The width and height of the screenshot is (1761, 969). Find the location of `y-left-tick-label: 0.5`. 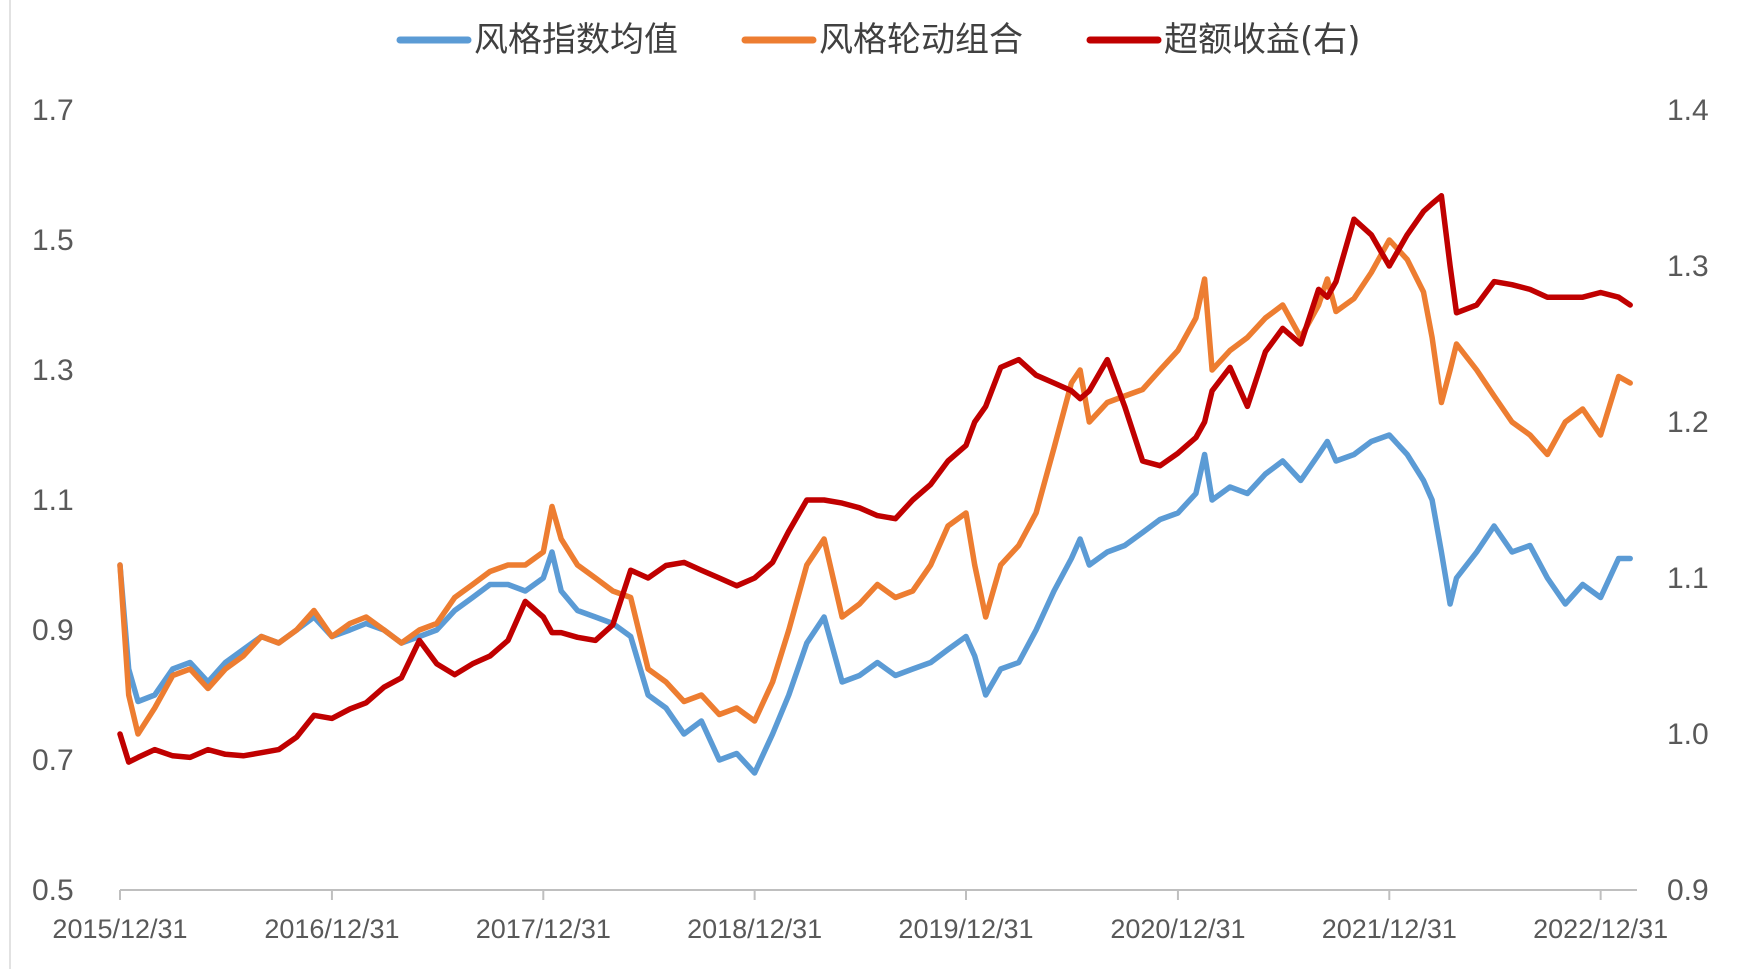

y-left-tick-label: 0.5 is located at coordinates (53, 890).